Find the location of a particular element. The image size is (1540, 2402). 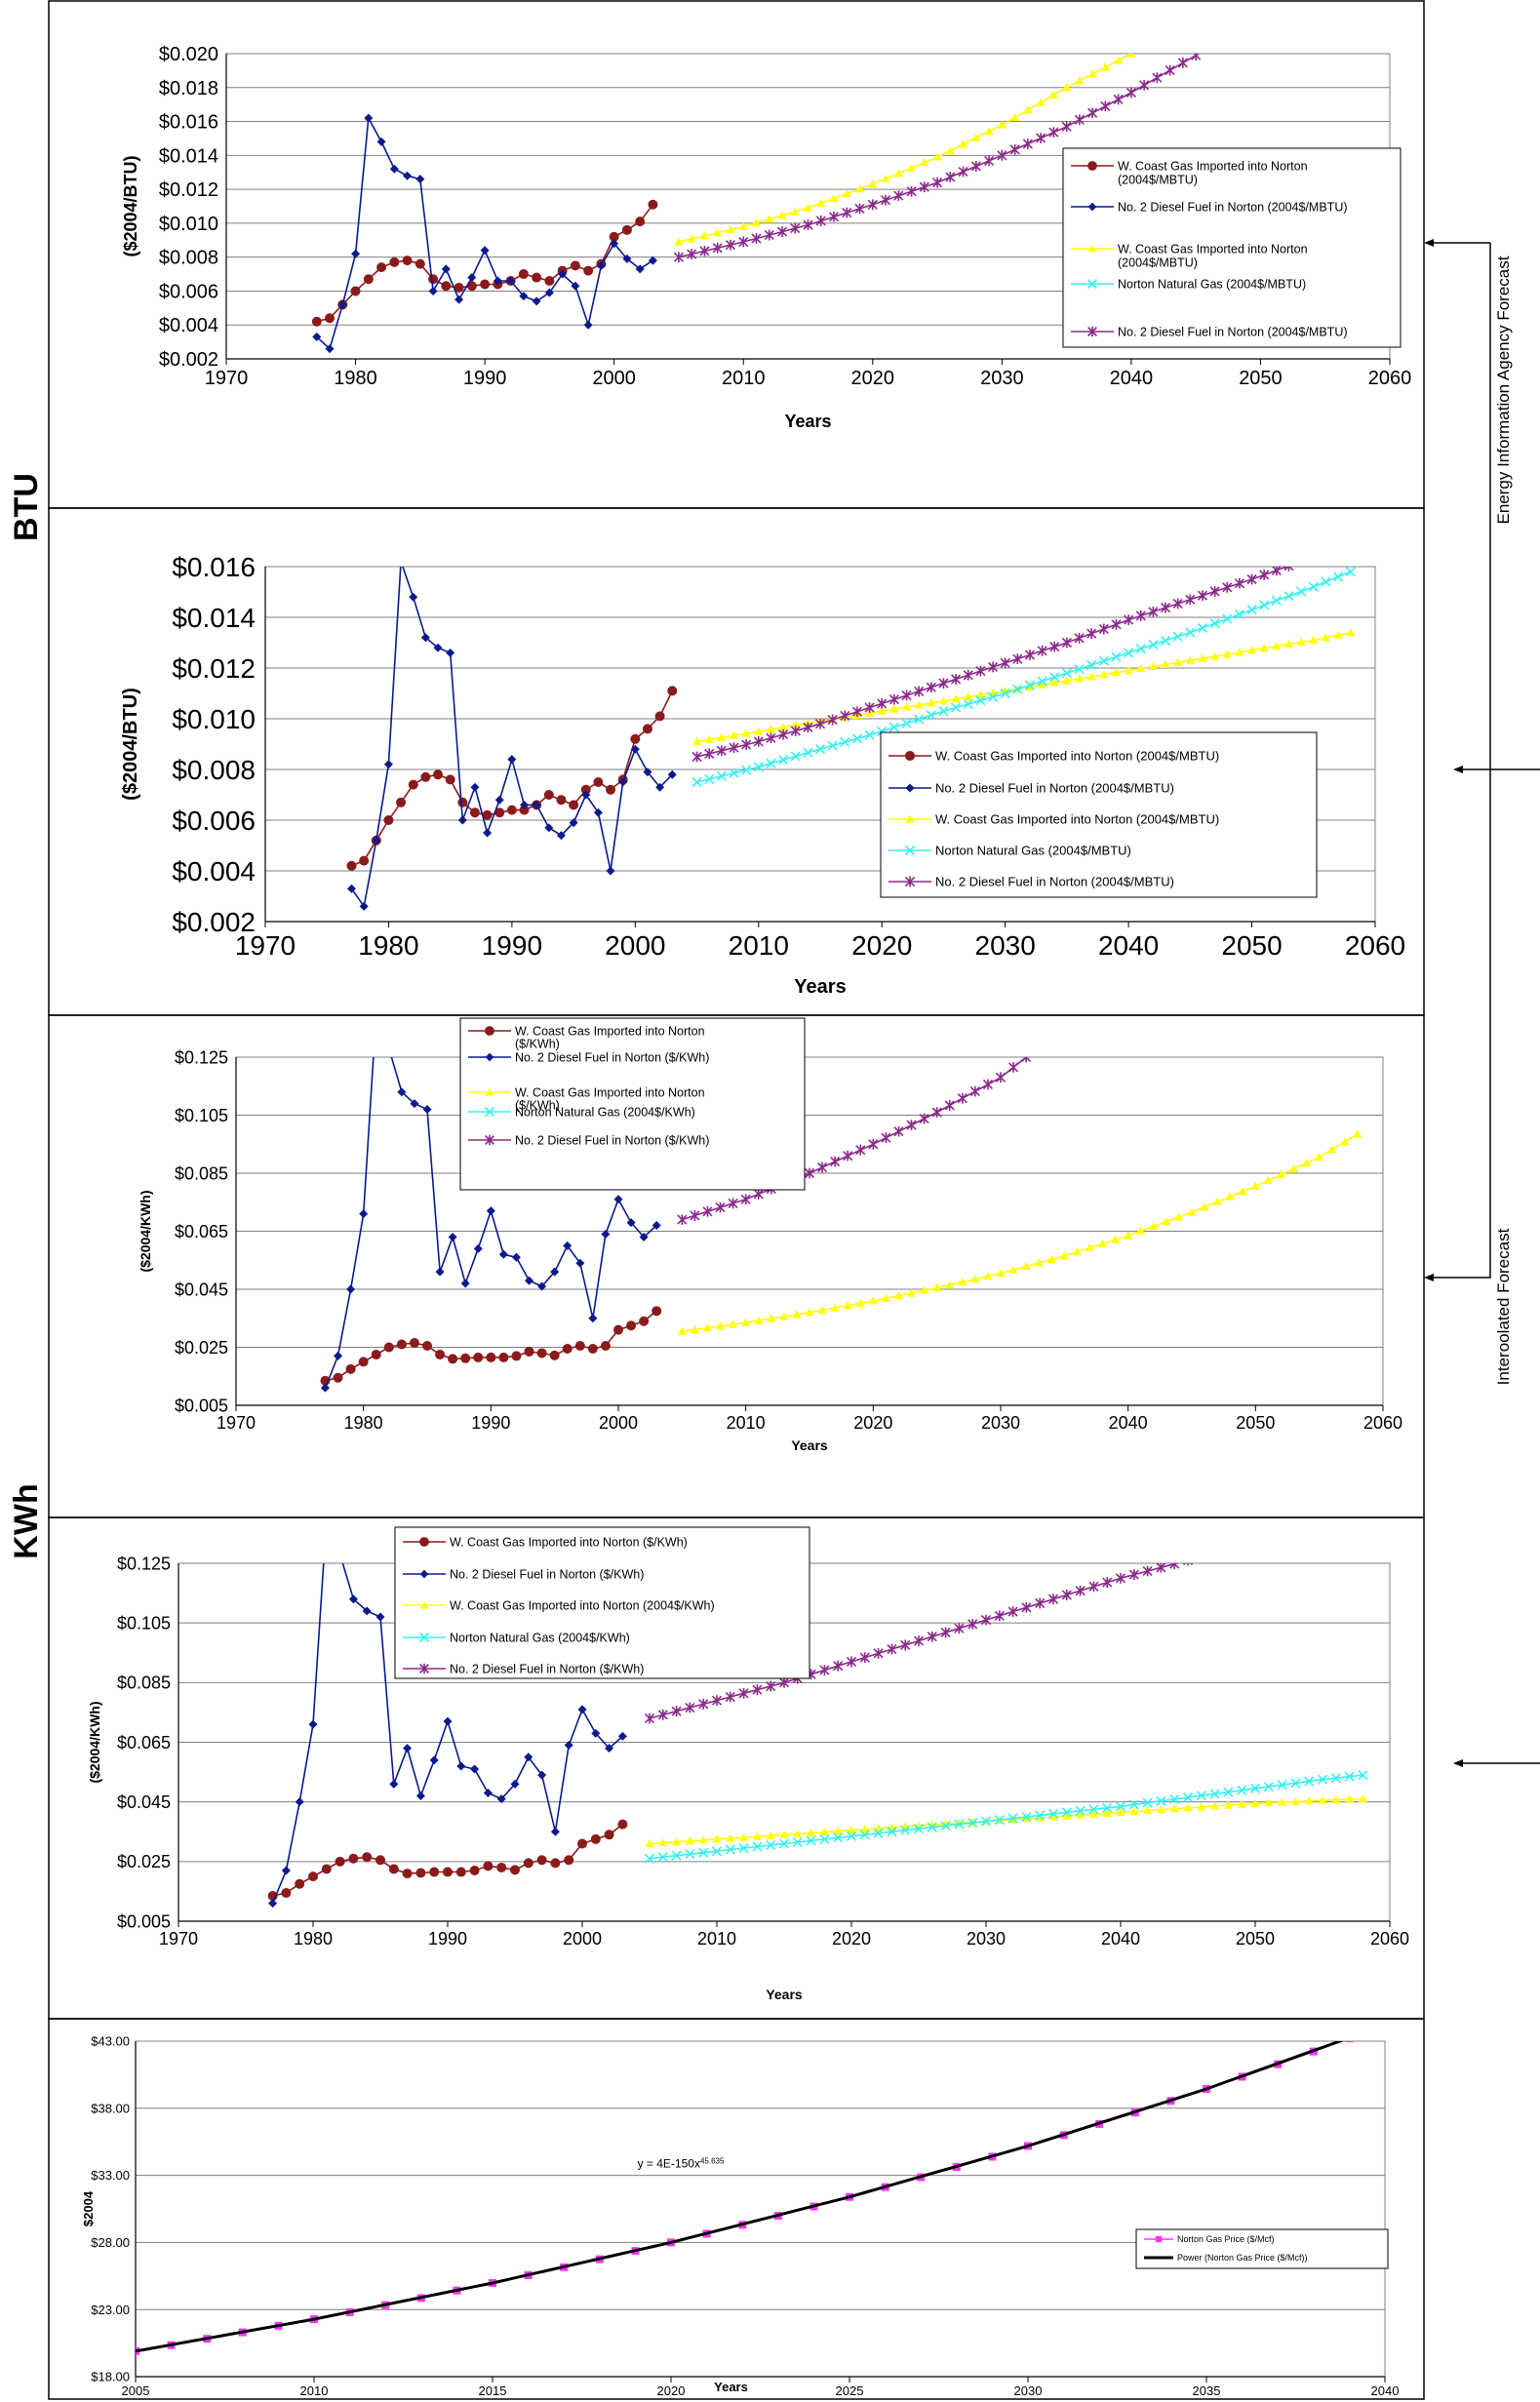

legend-label: No. 2 Diesel Fuel in Norton ($/KWh) is located at coordinates (612, 1140).